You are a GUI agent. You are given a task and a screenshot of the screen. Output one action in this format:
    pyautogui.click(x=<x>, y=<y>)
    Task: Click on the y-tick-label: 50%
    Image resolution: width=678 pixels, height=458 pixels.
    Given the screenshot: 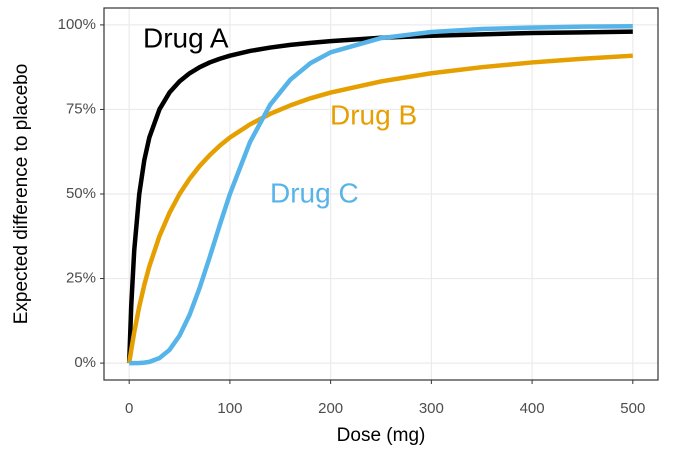 What is the action you would take?
    pyautogui.click(x=81, y=193)
    